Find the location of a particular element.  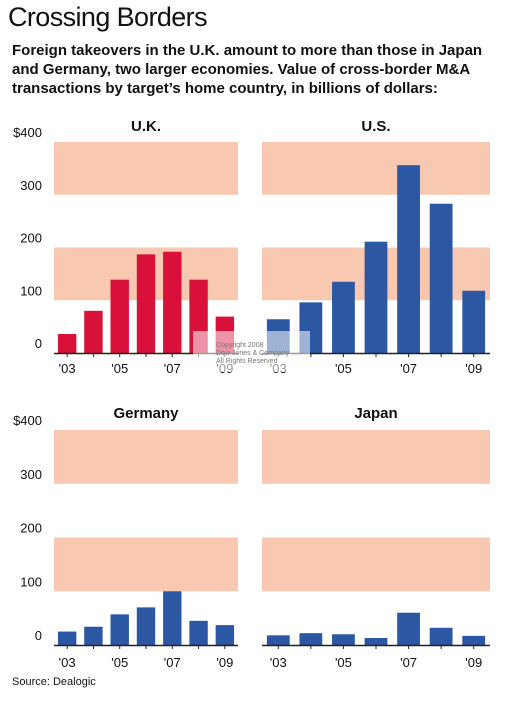

panel-title: U.S. is located at coordinates (375, 126).